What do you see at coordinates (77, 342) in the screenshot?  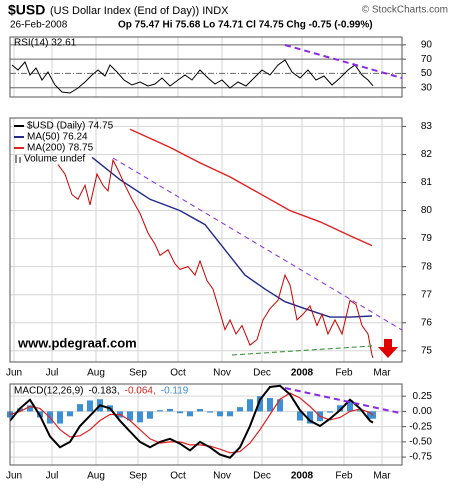 I see `annotation: www.pdegraaf.com` at bounding box center [77, 342].